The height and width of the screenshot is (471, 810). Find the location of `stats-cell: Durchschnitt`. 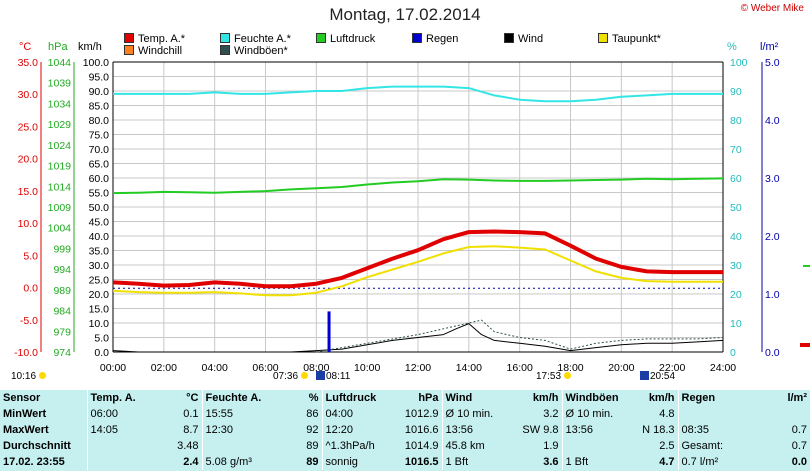

stats-cell: Durchschnitt is located at coordinates (37, 446).